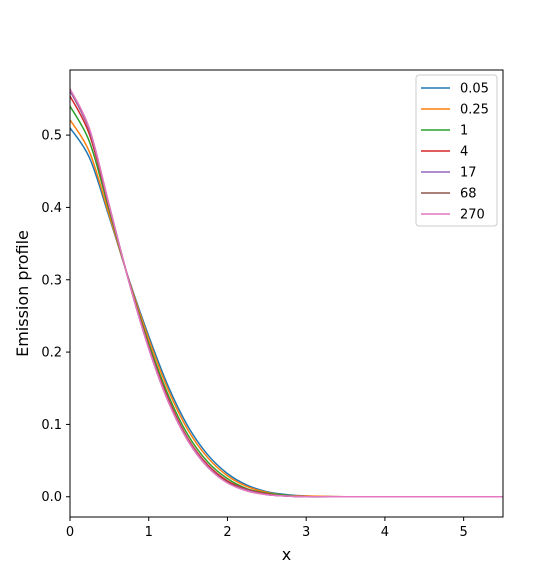 This screenshot has width=559, height=581. I want to click on x-axis-ticks: 0 1 2 3 4 5, so click(267, 528).